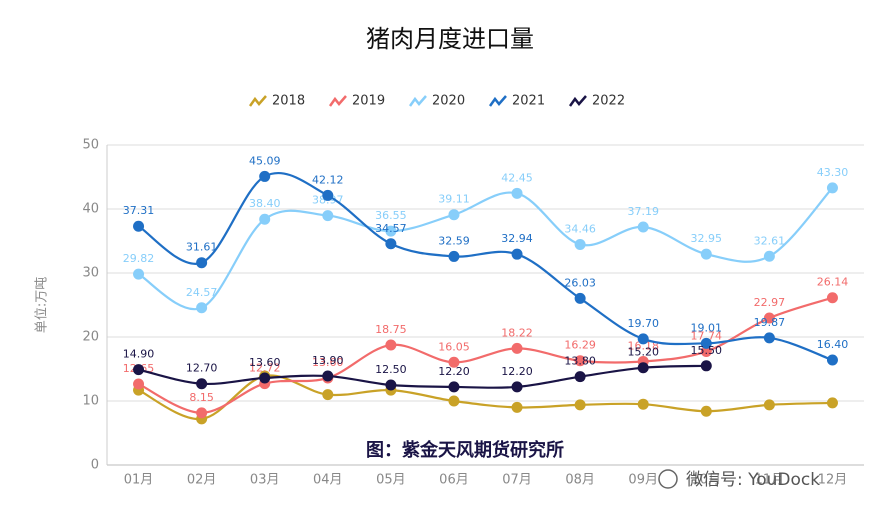 The width and height of the screenshot is (880, 521). I want to click on data-label: 42.12, so click(328, 179).